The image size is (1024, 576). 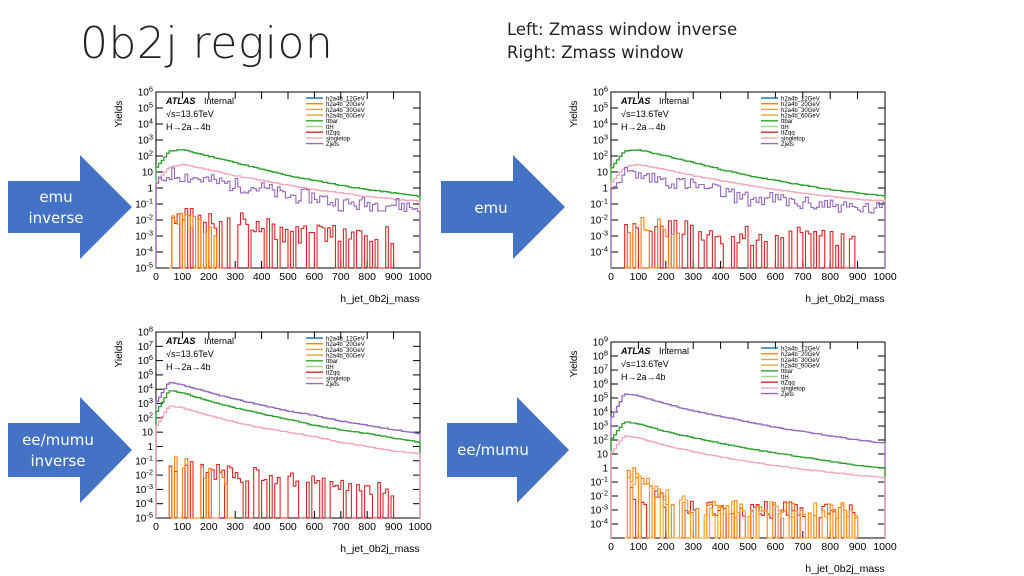 What do you see at coordinates (600, 92) in the screenshot?
I see `y-tick-label: 10⁶` at bounding box center [600, 92].